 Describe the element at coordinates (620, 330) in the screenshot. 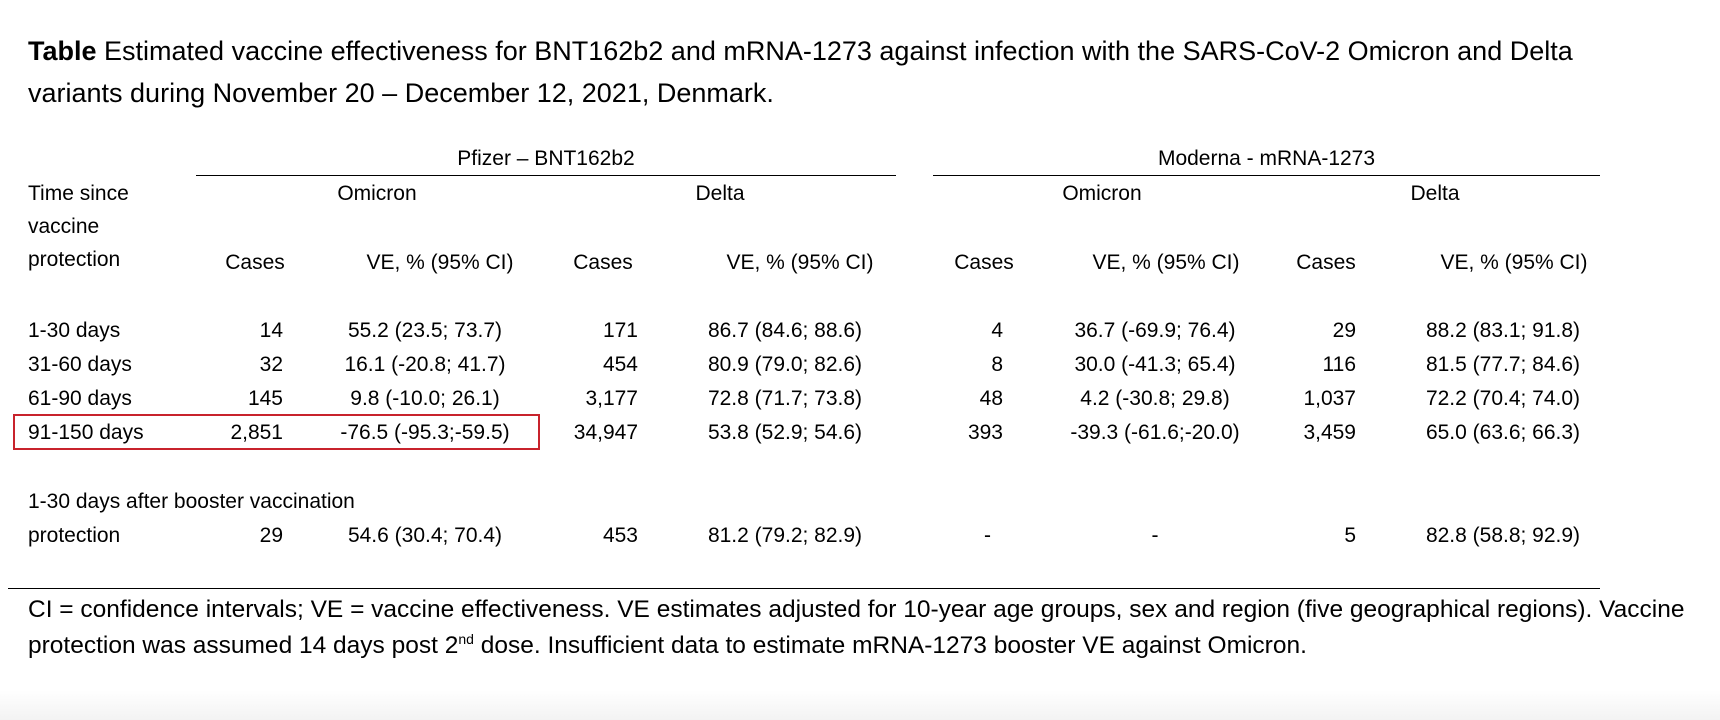

I see `cell-cases: 171` at that location.